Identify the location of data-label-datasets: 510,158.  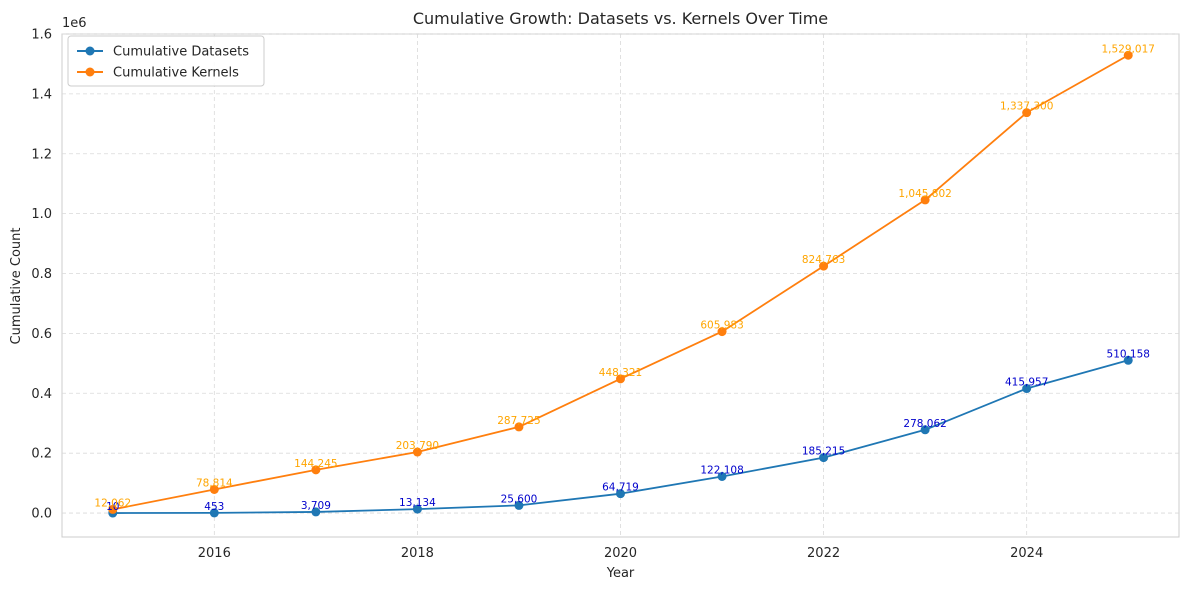
(1128, 354).